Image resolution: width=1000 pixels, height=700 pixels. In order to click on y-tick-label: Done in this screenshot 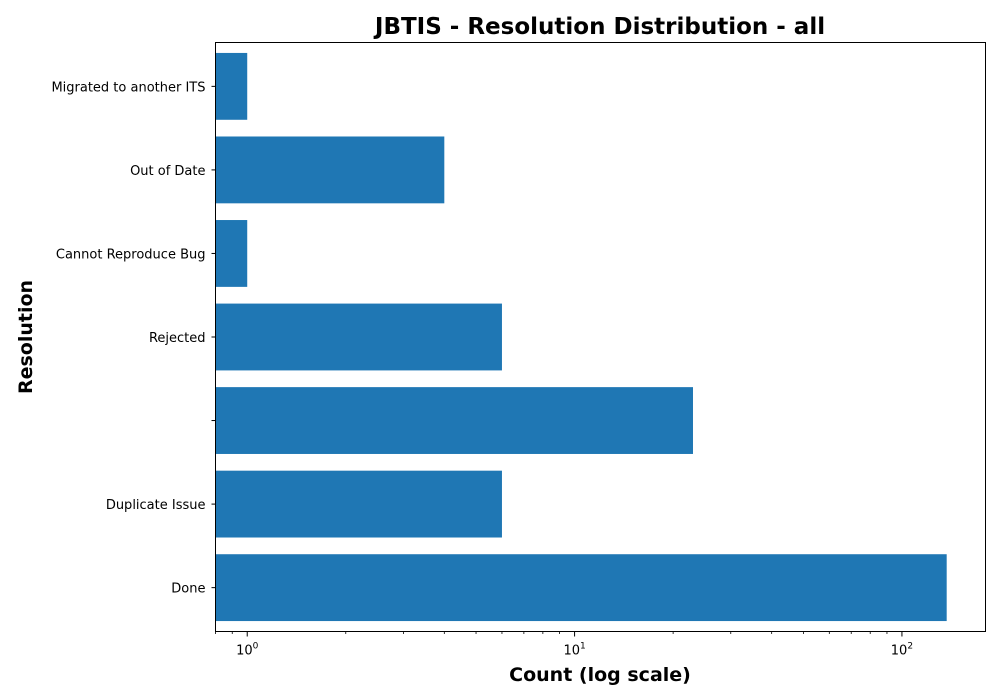, I will do `click(188, 589)`.